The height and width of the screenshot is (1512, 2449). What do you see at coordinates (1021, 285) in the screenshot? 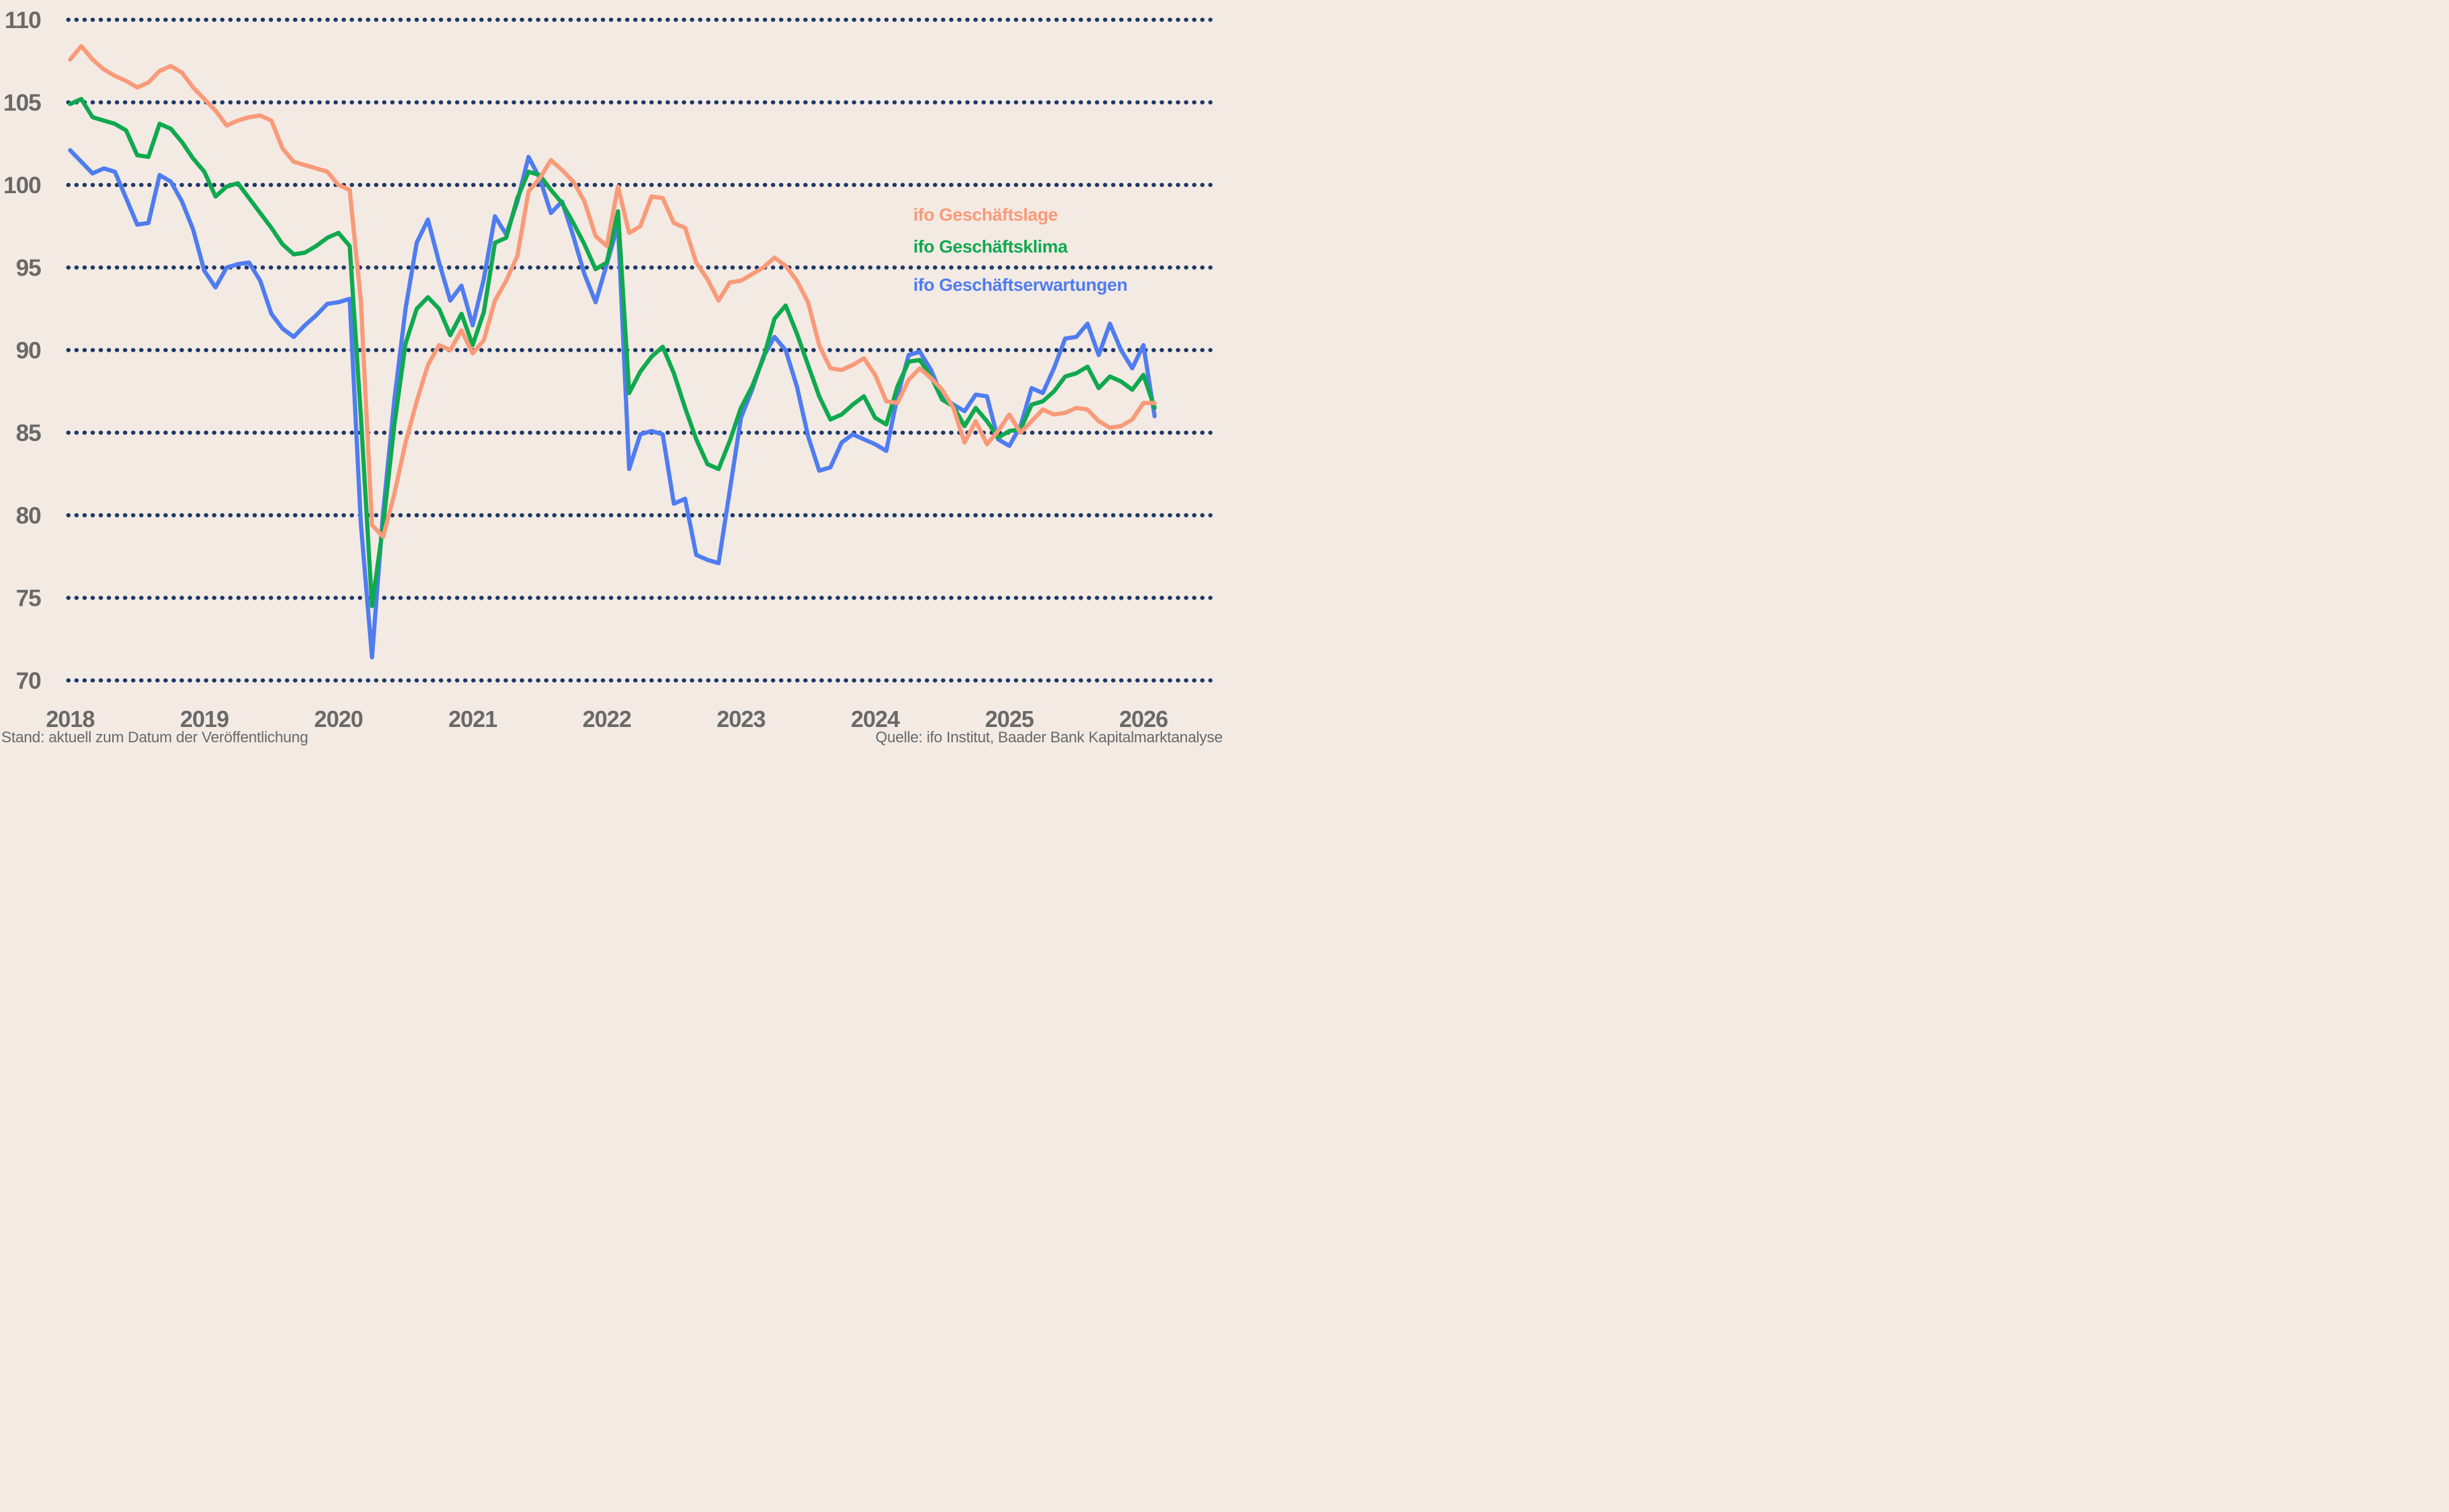
I see `legend-label-ifo-gesch-ftserwartungen: ifo Geschäftserwartungen` at bounding box center [1021, 285].